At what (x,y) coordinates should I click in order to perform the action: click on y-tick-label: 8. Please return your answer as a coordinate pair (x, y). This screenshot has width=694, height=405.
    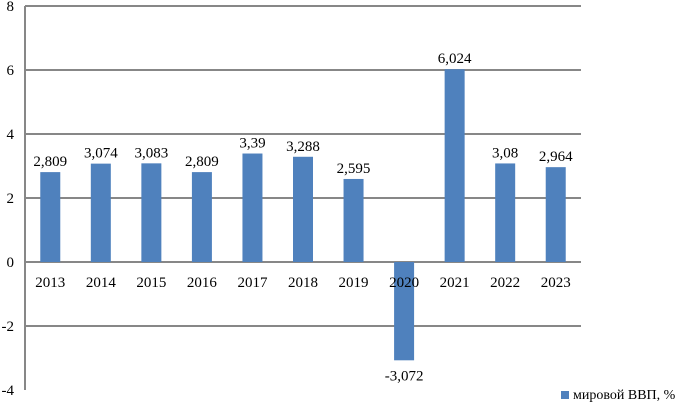
    Looking at the image, I should click on (11, 7).